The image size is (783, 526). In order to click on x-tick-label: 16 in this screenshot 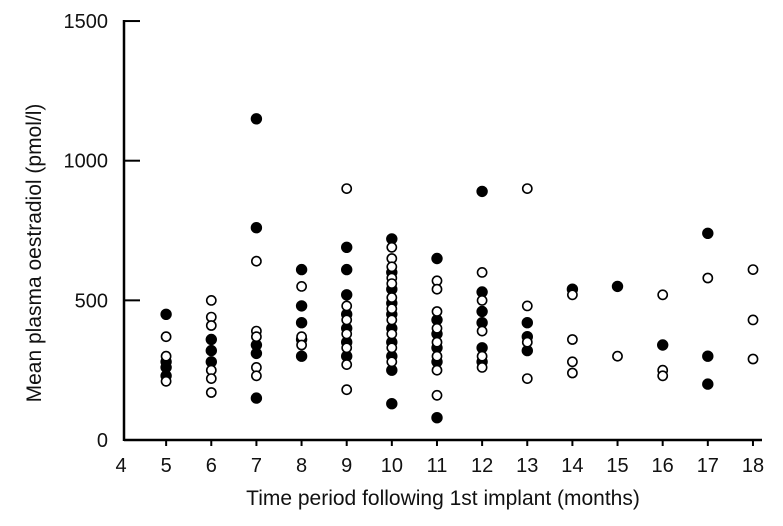, I will do `click(663, 466)`.